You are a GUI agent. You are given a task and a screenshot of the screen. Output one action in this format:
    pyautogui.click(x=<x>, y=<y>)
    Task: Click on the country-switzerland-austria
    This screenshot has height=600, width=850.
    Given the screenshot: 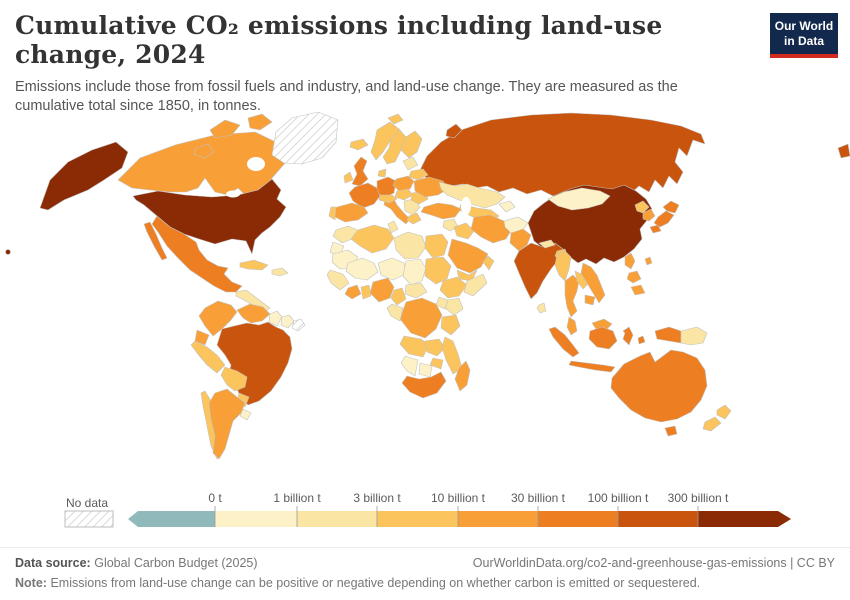 What is the action you would take?
    pyautogui.click(x=388, y=199)
    